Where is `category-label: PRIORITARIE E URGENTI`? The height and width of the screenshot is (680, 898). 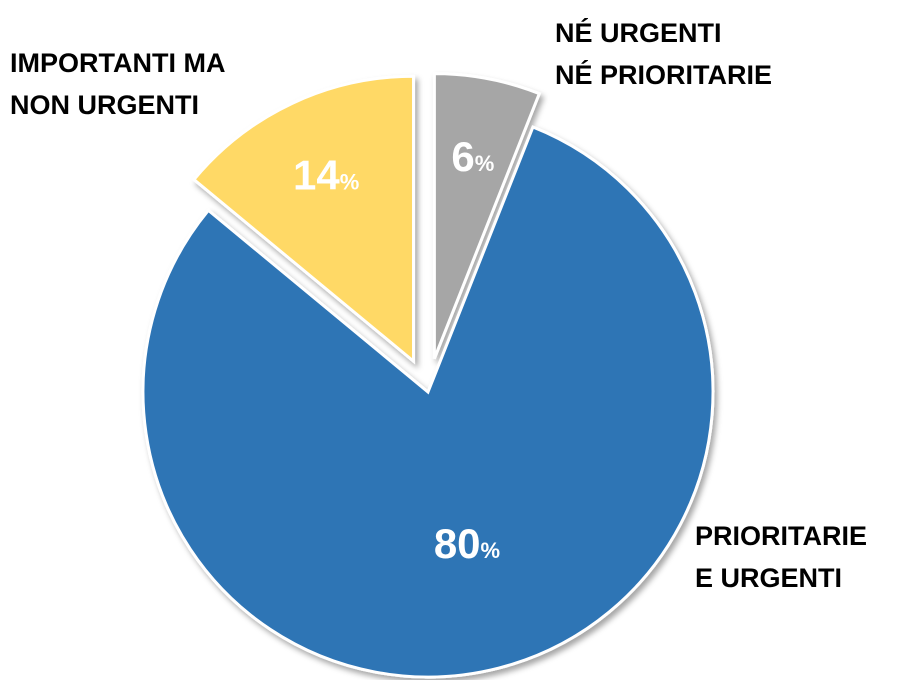 category-label: PRIORITARIE E URGENTI is located at coordinates (781, 557).